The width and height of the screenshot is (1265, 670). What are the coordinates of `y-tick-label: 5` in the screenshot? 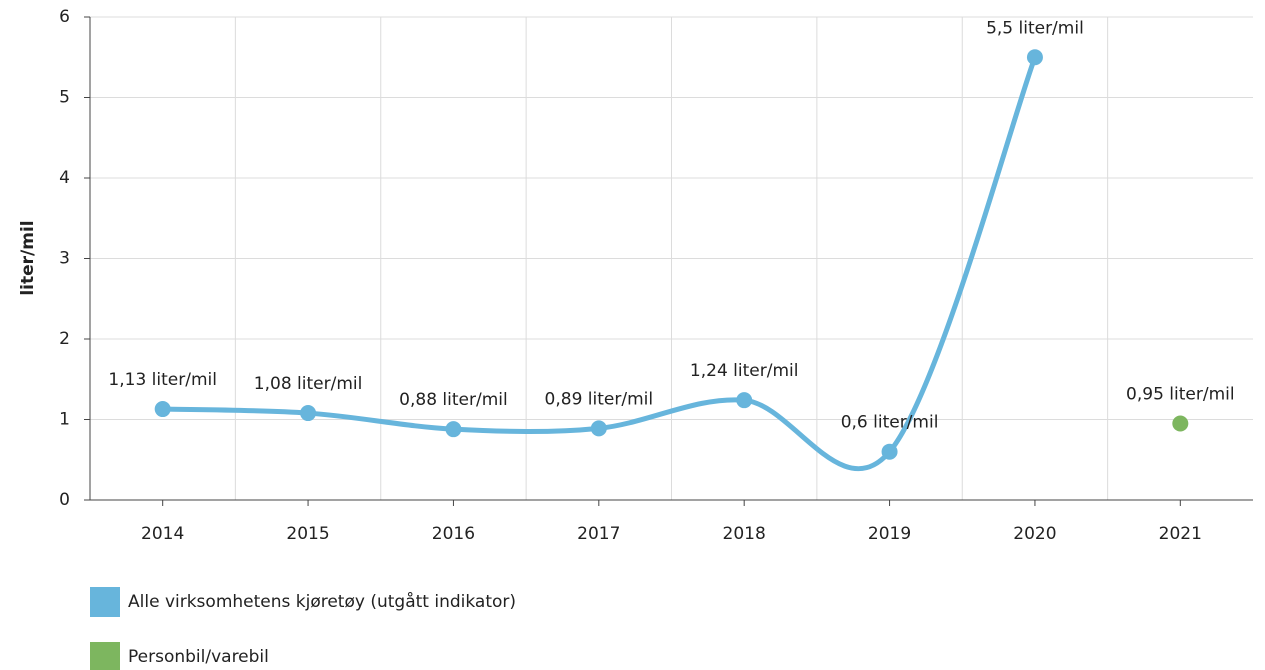 It's located at (64, 98).